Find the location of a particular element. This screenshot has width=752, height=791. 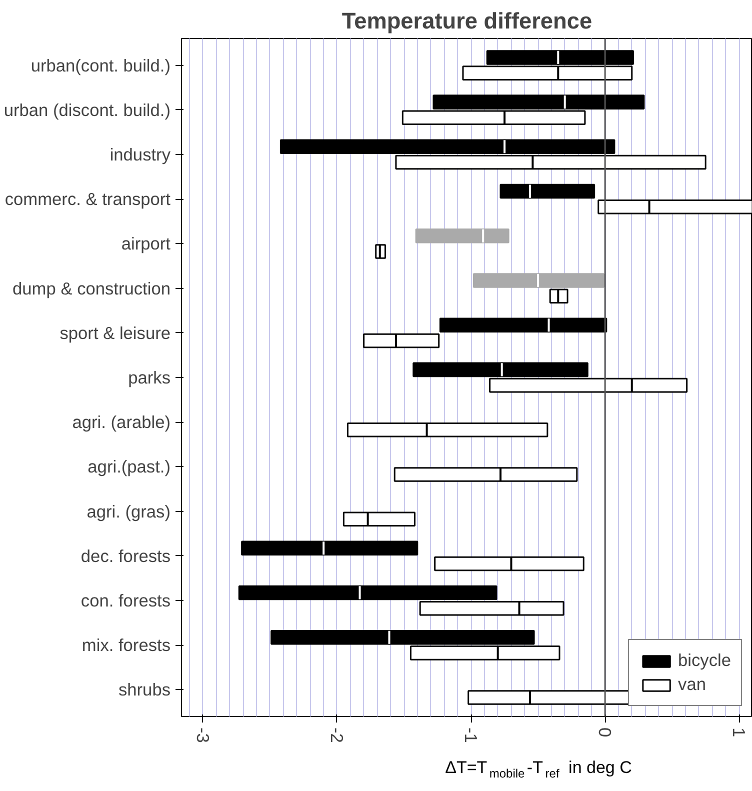

y-tick-label: agri.(past.) is located at coordinates (129, 466).